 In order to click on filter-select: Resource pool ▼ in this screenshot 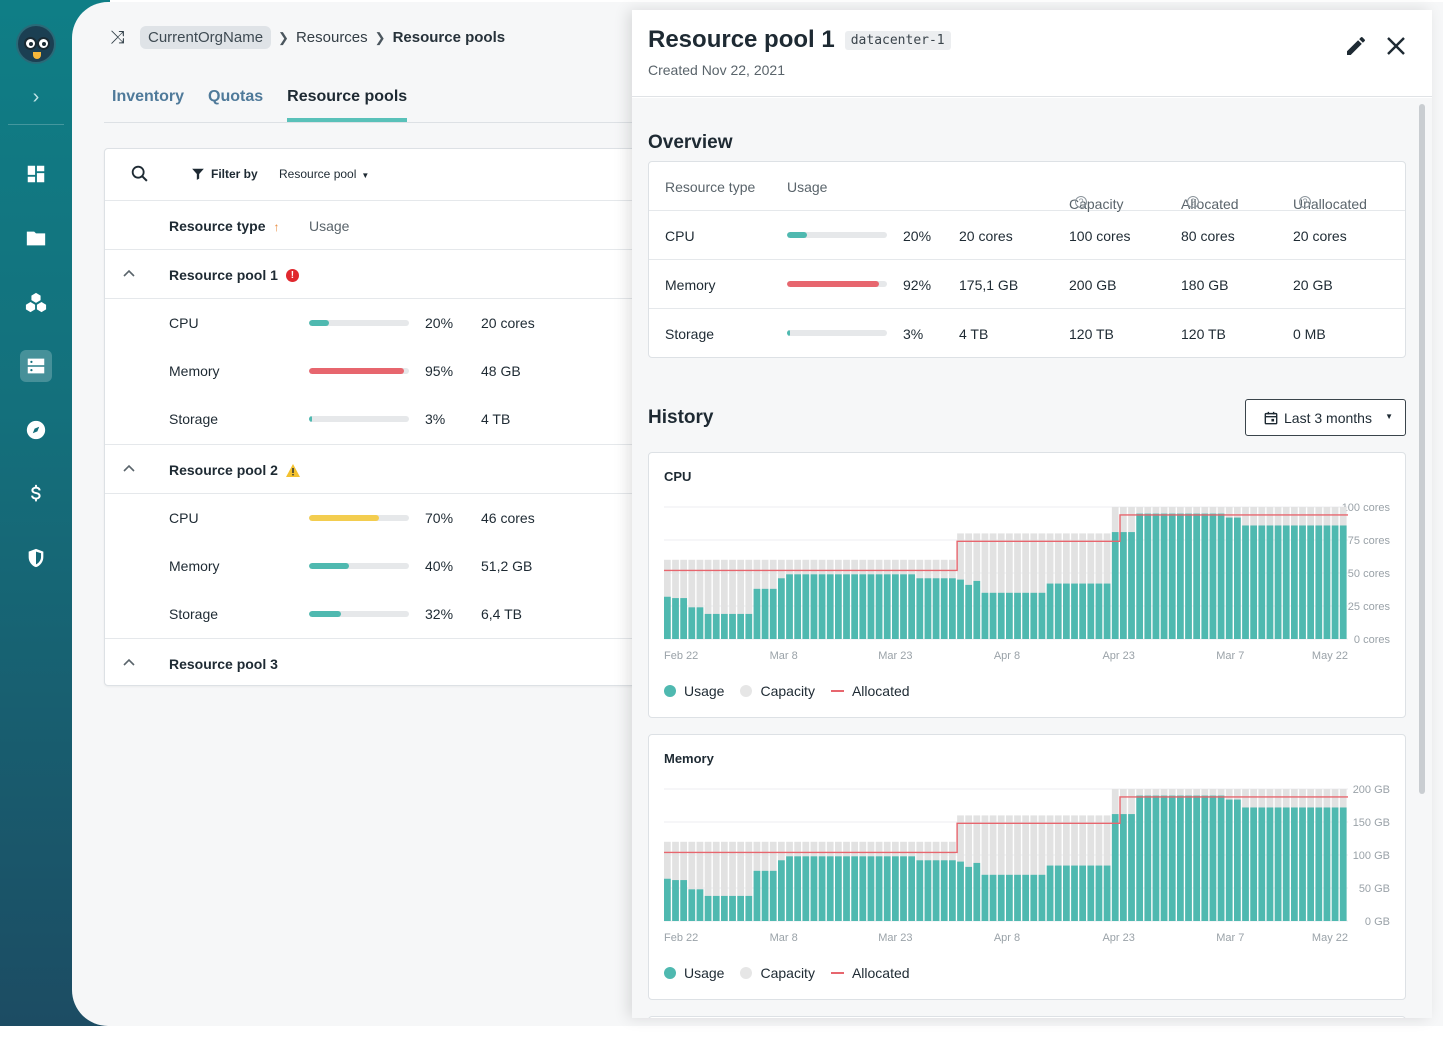, I will do `click(324, 174)`.